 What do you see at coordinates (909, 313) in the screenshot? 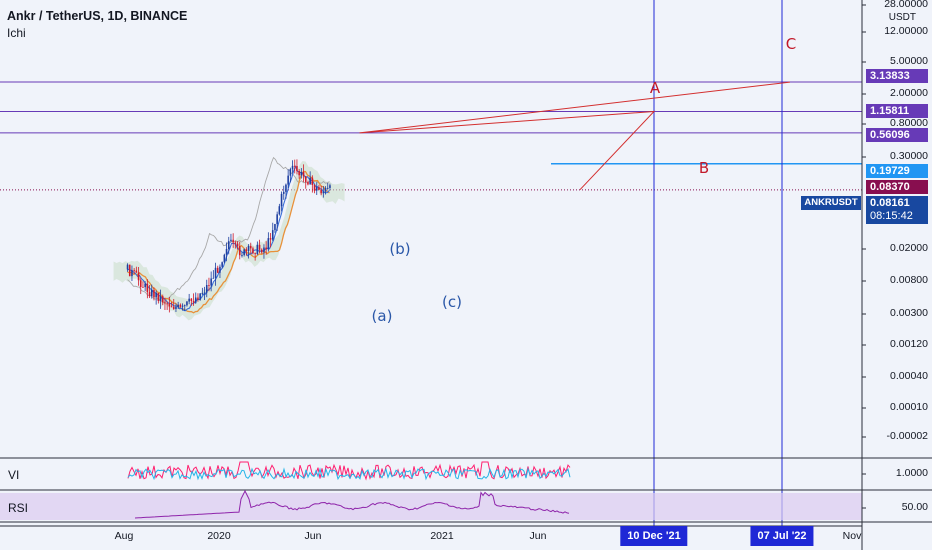
I see `price-tick: 0.00300` at bounding box center [909, 313].